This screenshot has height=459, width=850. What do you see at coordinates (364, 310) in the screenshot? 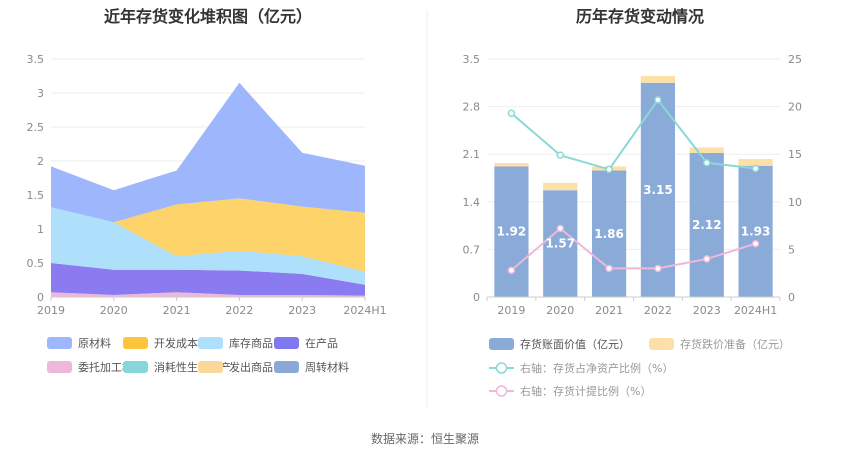
I see `left-x-tick-label: 2024H1` at bounding box center [364, 310].